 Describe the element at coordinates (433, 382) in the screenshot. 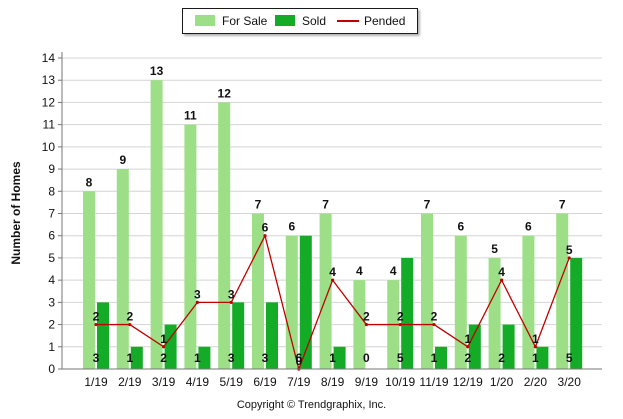

I see `x-tick-label-10: 11/19` at that location.